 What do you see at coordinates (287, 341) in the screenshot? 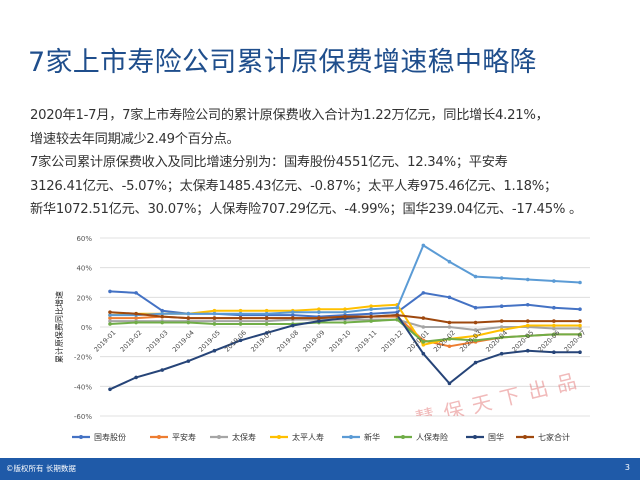
I see `x-tick-label: 2019-08` at bounding box center [287, 341].